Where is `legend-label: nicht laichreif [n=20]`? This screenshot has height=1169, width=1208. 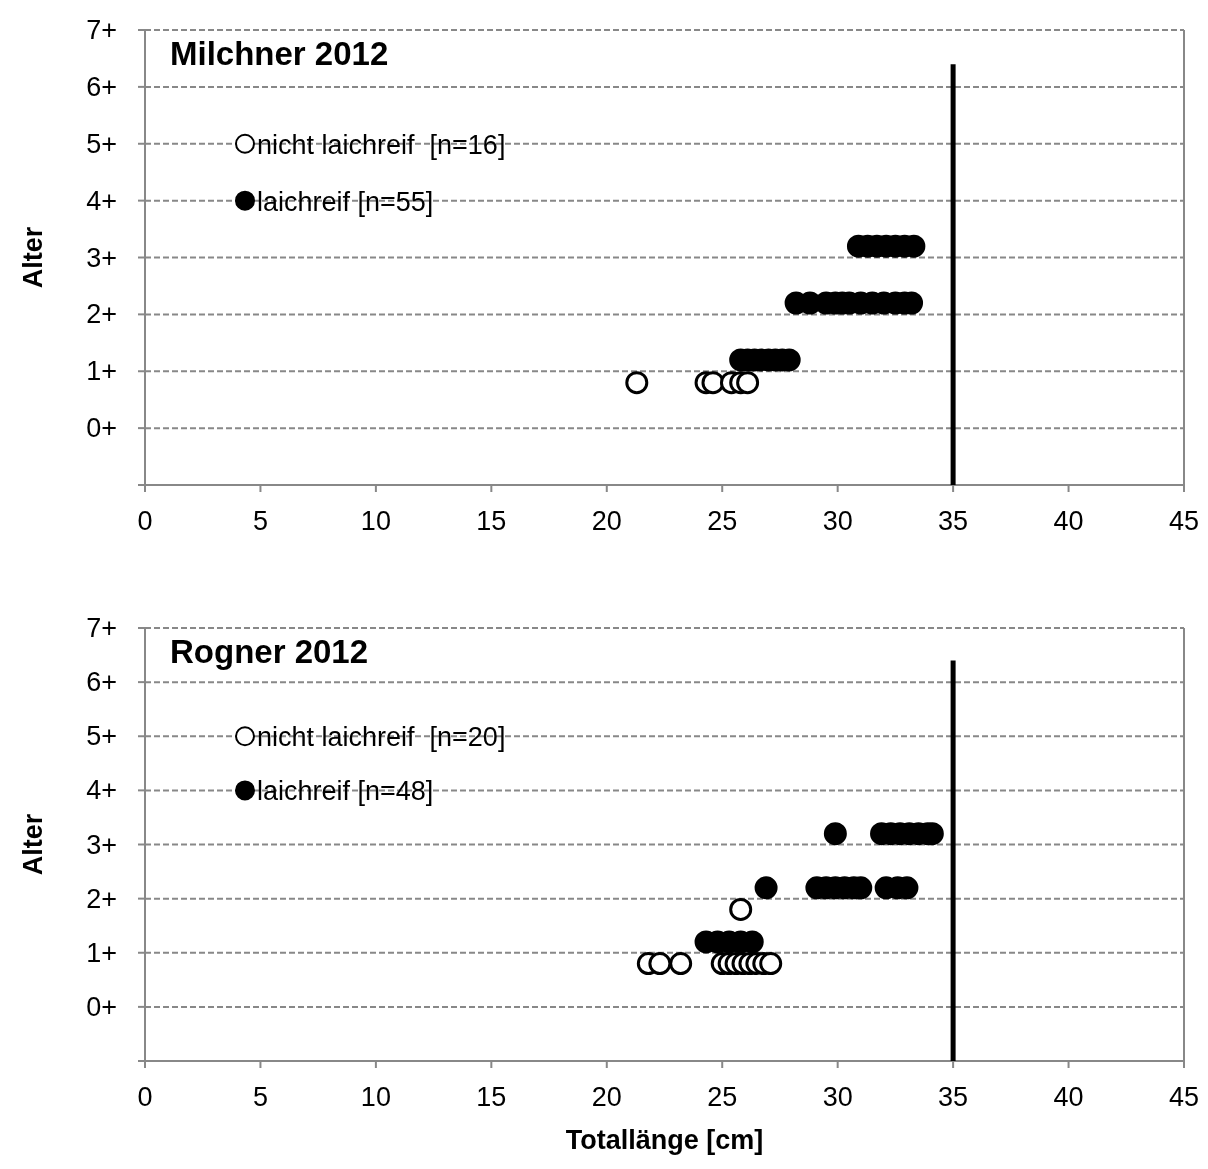
legend-label: nicht laichreif [n=20] is located at coordinates (381, 737).